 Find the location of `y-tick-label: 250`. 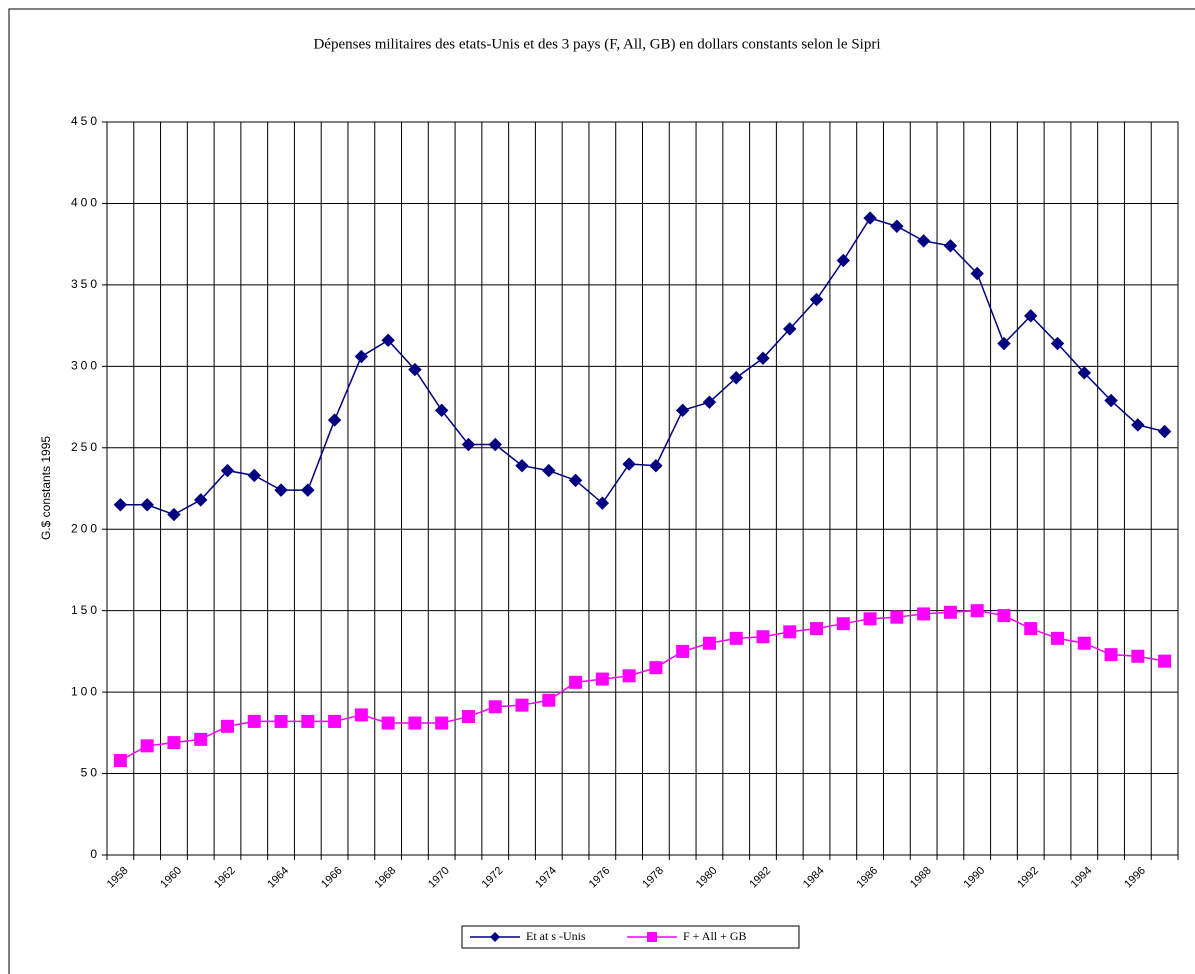

y-tick-label: 250 is located at coordinates (85, 447).